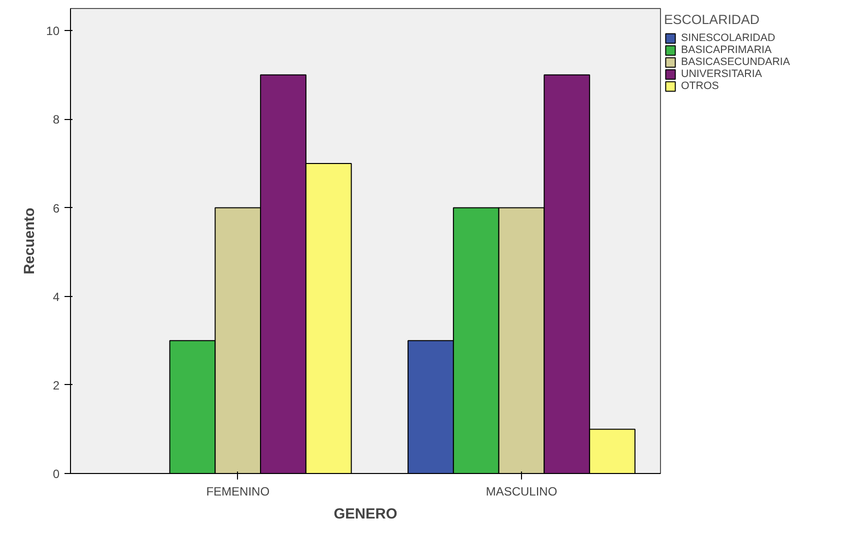  Describe the element at coordinates (721, 74) in the screenshot. I see `legend-label: UNIVERSITARIA` at that location.